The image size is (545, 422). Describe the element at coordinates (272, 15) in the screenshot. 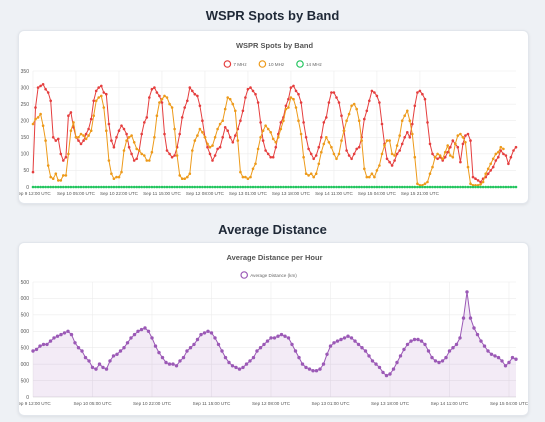

I see `section-heading-spots: WSPR Spots by Band` at that location.